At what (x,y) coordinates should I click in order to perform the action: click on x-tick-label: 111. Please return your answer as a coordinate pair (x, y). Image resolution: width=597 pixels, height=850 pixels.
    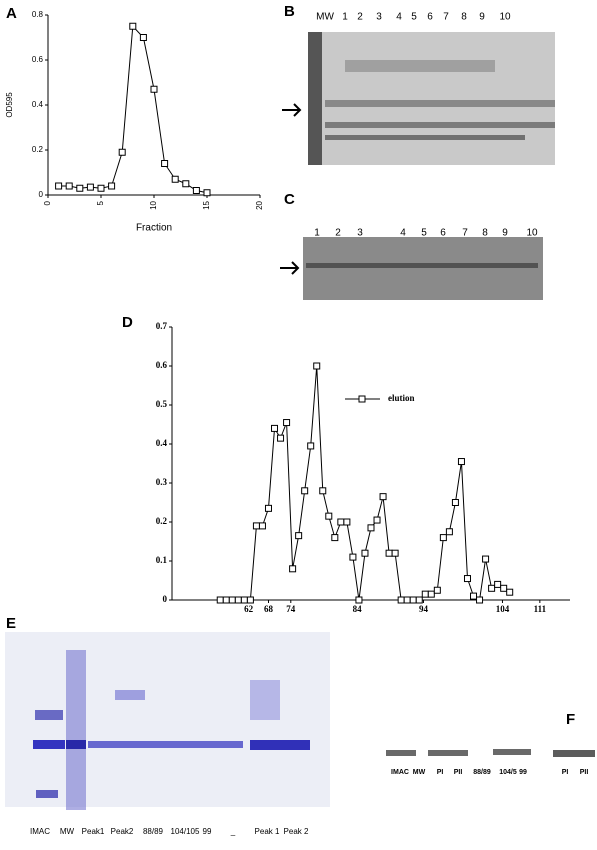
    Looking at the image, I should click on (540, 609).